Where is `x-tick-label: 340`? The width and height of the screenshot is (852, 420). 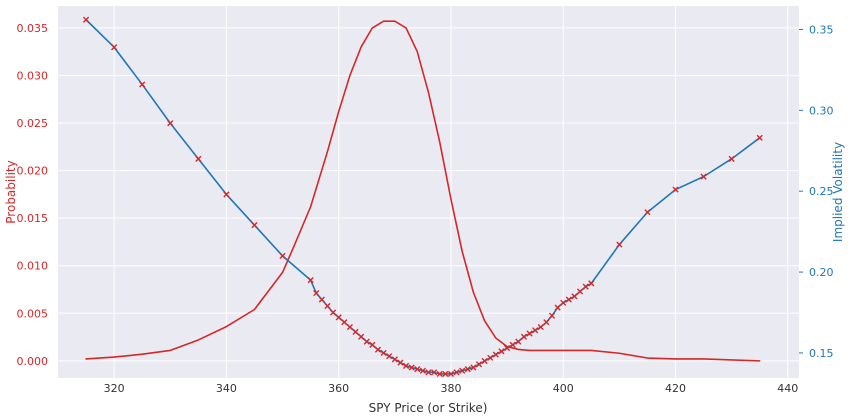 x-tick-label: 340 is located at coordinates (226, 388).